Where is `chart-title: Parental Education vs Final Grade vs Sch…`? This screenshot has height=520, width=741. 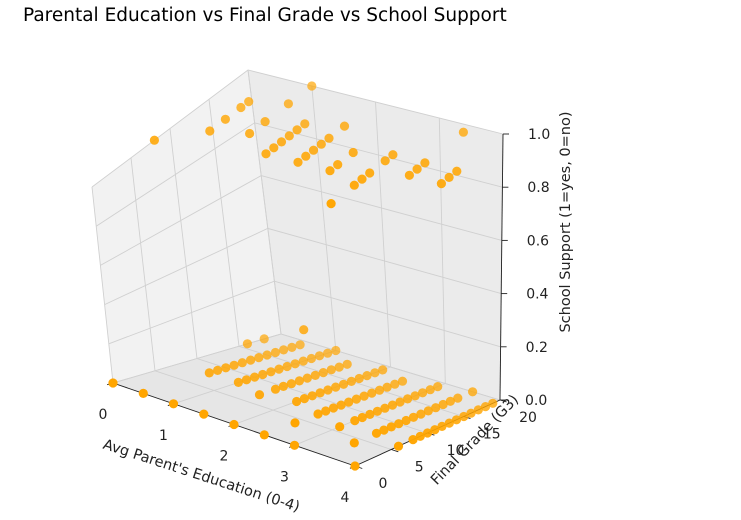
chart-title: Parental Education vs Final Grade vs Sch… is located at coordinates (265, 15).